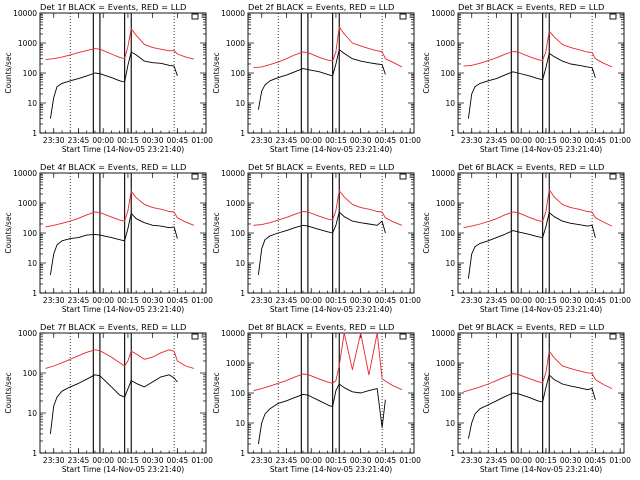 Image resolution: width=640 pixels, height=480 pixels. What do you see at coordinates (531, 327) in the screenshot?
I see `chart-title: Det 9f BLACK = Events, RED = LLD` at bounding box center [531, 327].